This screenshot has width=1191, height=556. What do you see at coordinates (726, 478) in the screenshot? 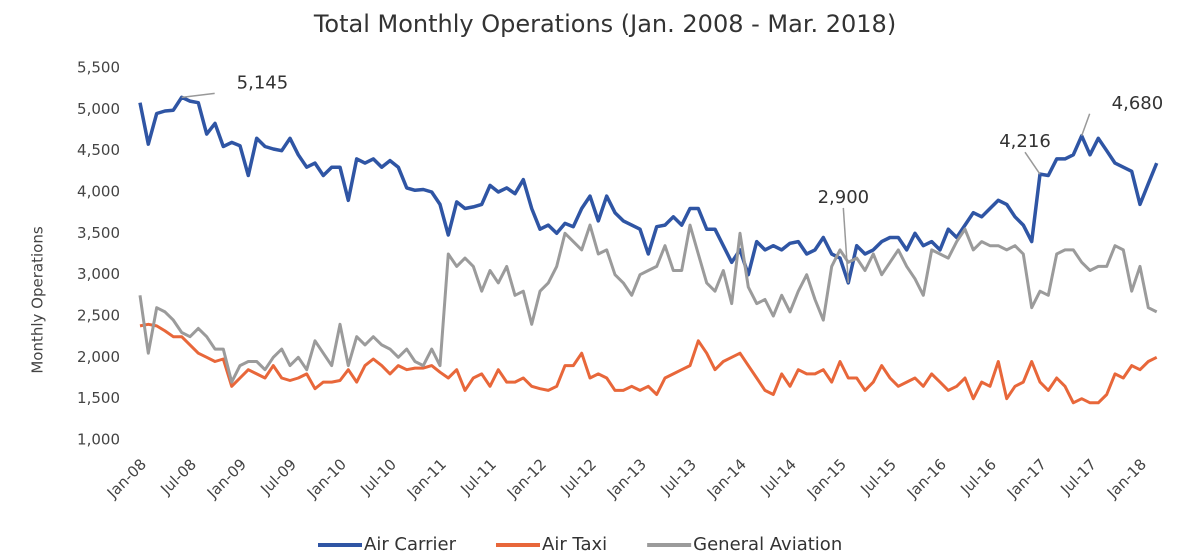
I see `x-tick-label: Jan-14` at bounding box center [726, 478].